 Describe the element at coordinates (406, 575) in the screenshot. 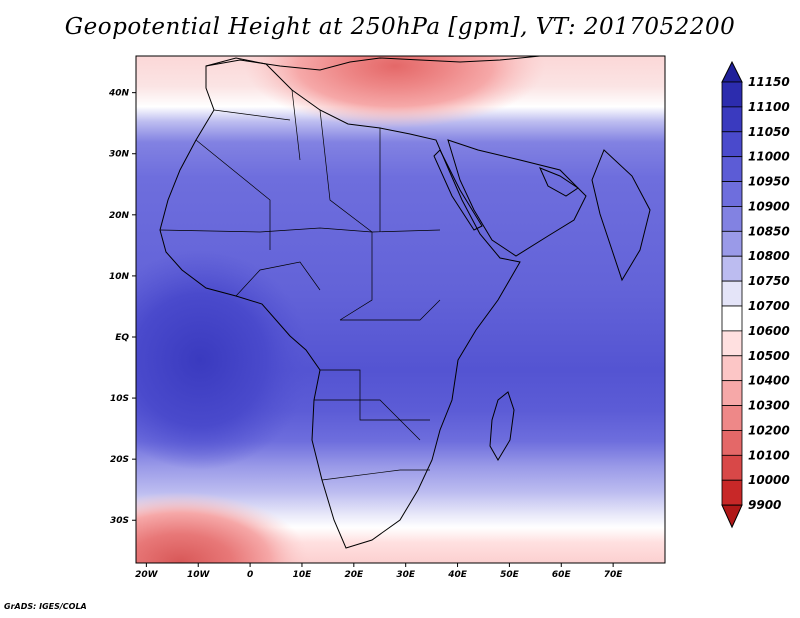

I see `x-tick-label: 30E` at that location.